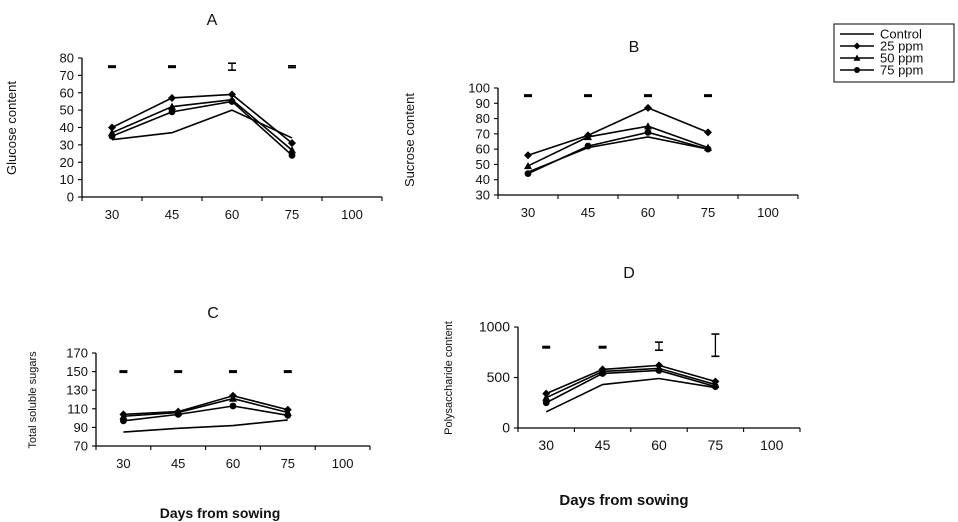 Image resolution: width=958 pixels, height=522 pixels. What do you see at coordinates (220, 513) in the screenshot?
I see `x-axis-label-c: Days from sowing` at bounding box center [220, 513].